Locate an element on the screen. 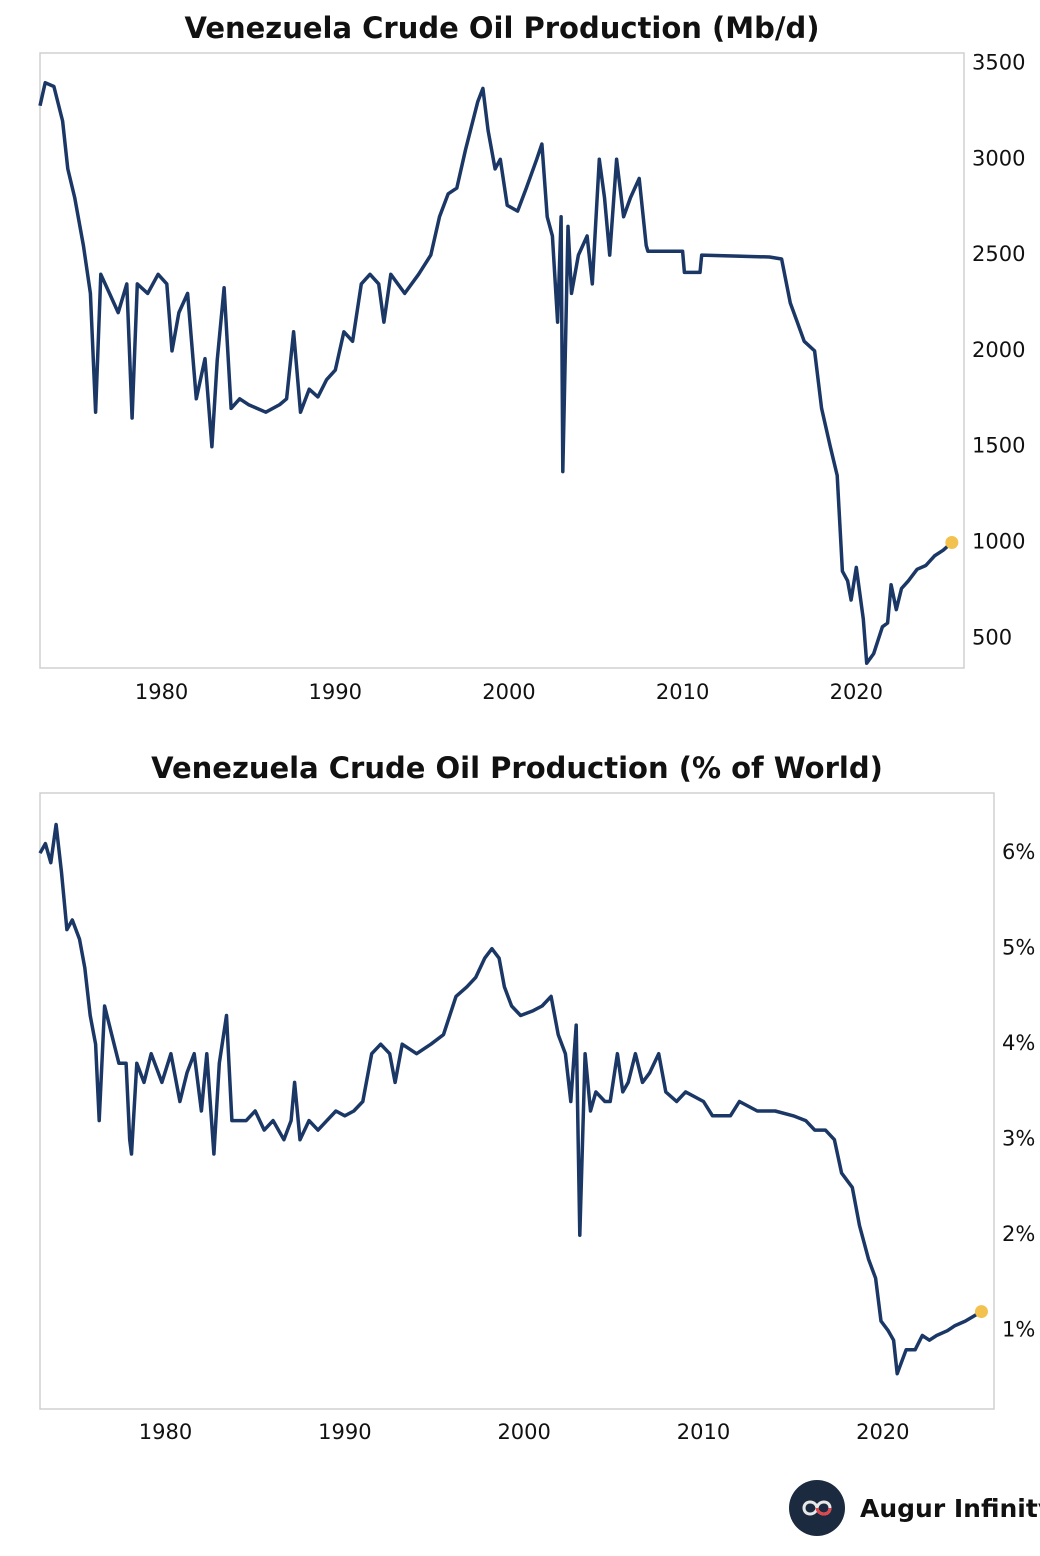 The width and height of the screenshot is (1040, 1556). y-tick-label: 1500 is located at coordinates (998, 446).